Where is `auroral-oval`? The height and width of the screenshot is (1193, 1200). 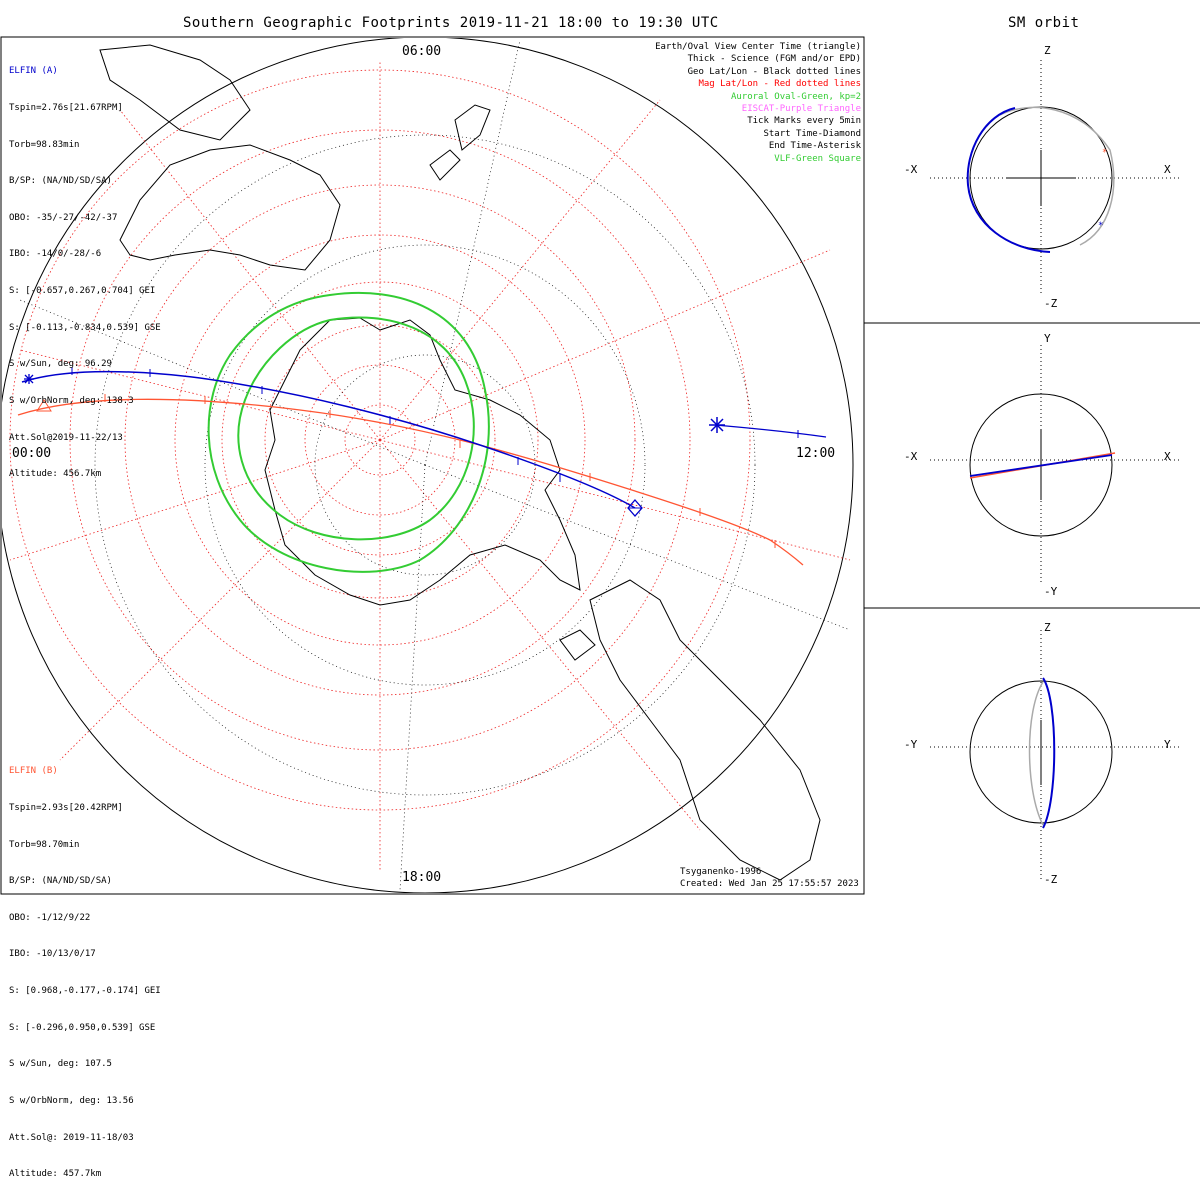
auroral-oval is located at coordinates (348, 432).